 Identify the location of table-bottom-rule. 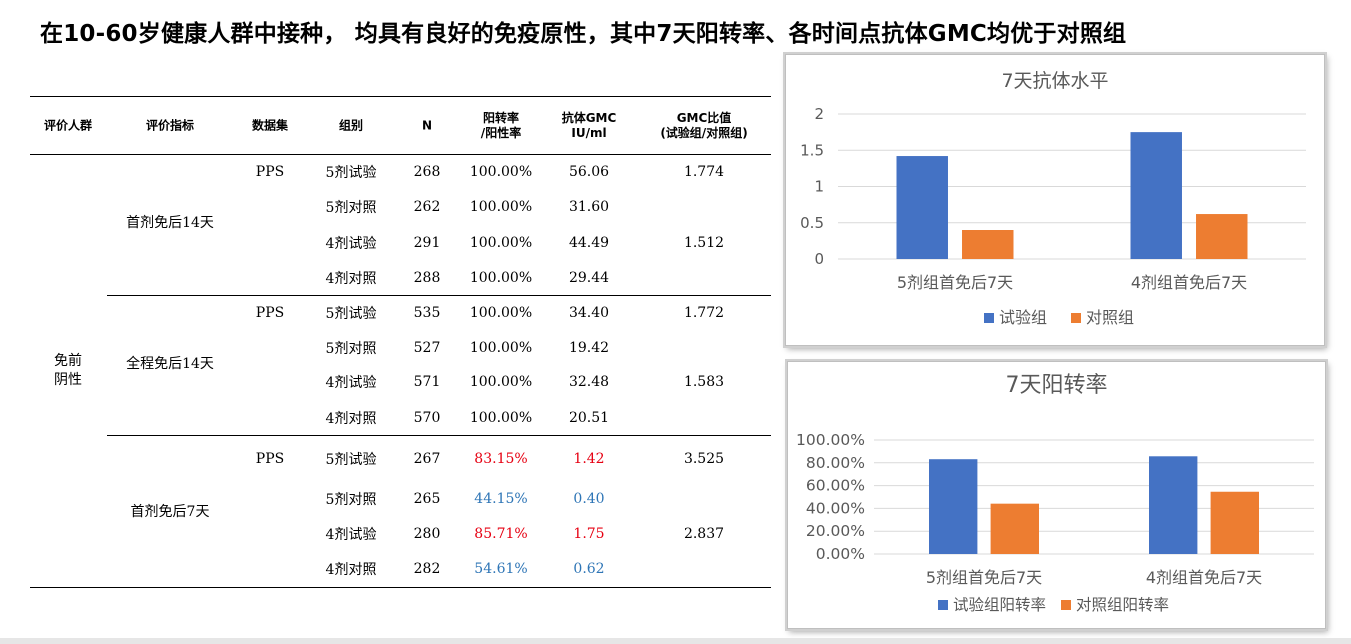
(400, 587).